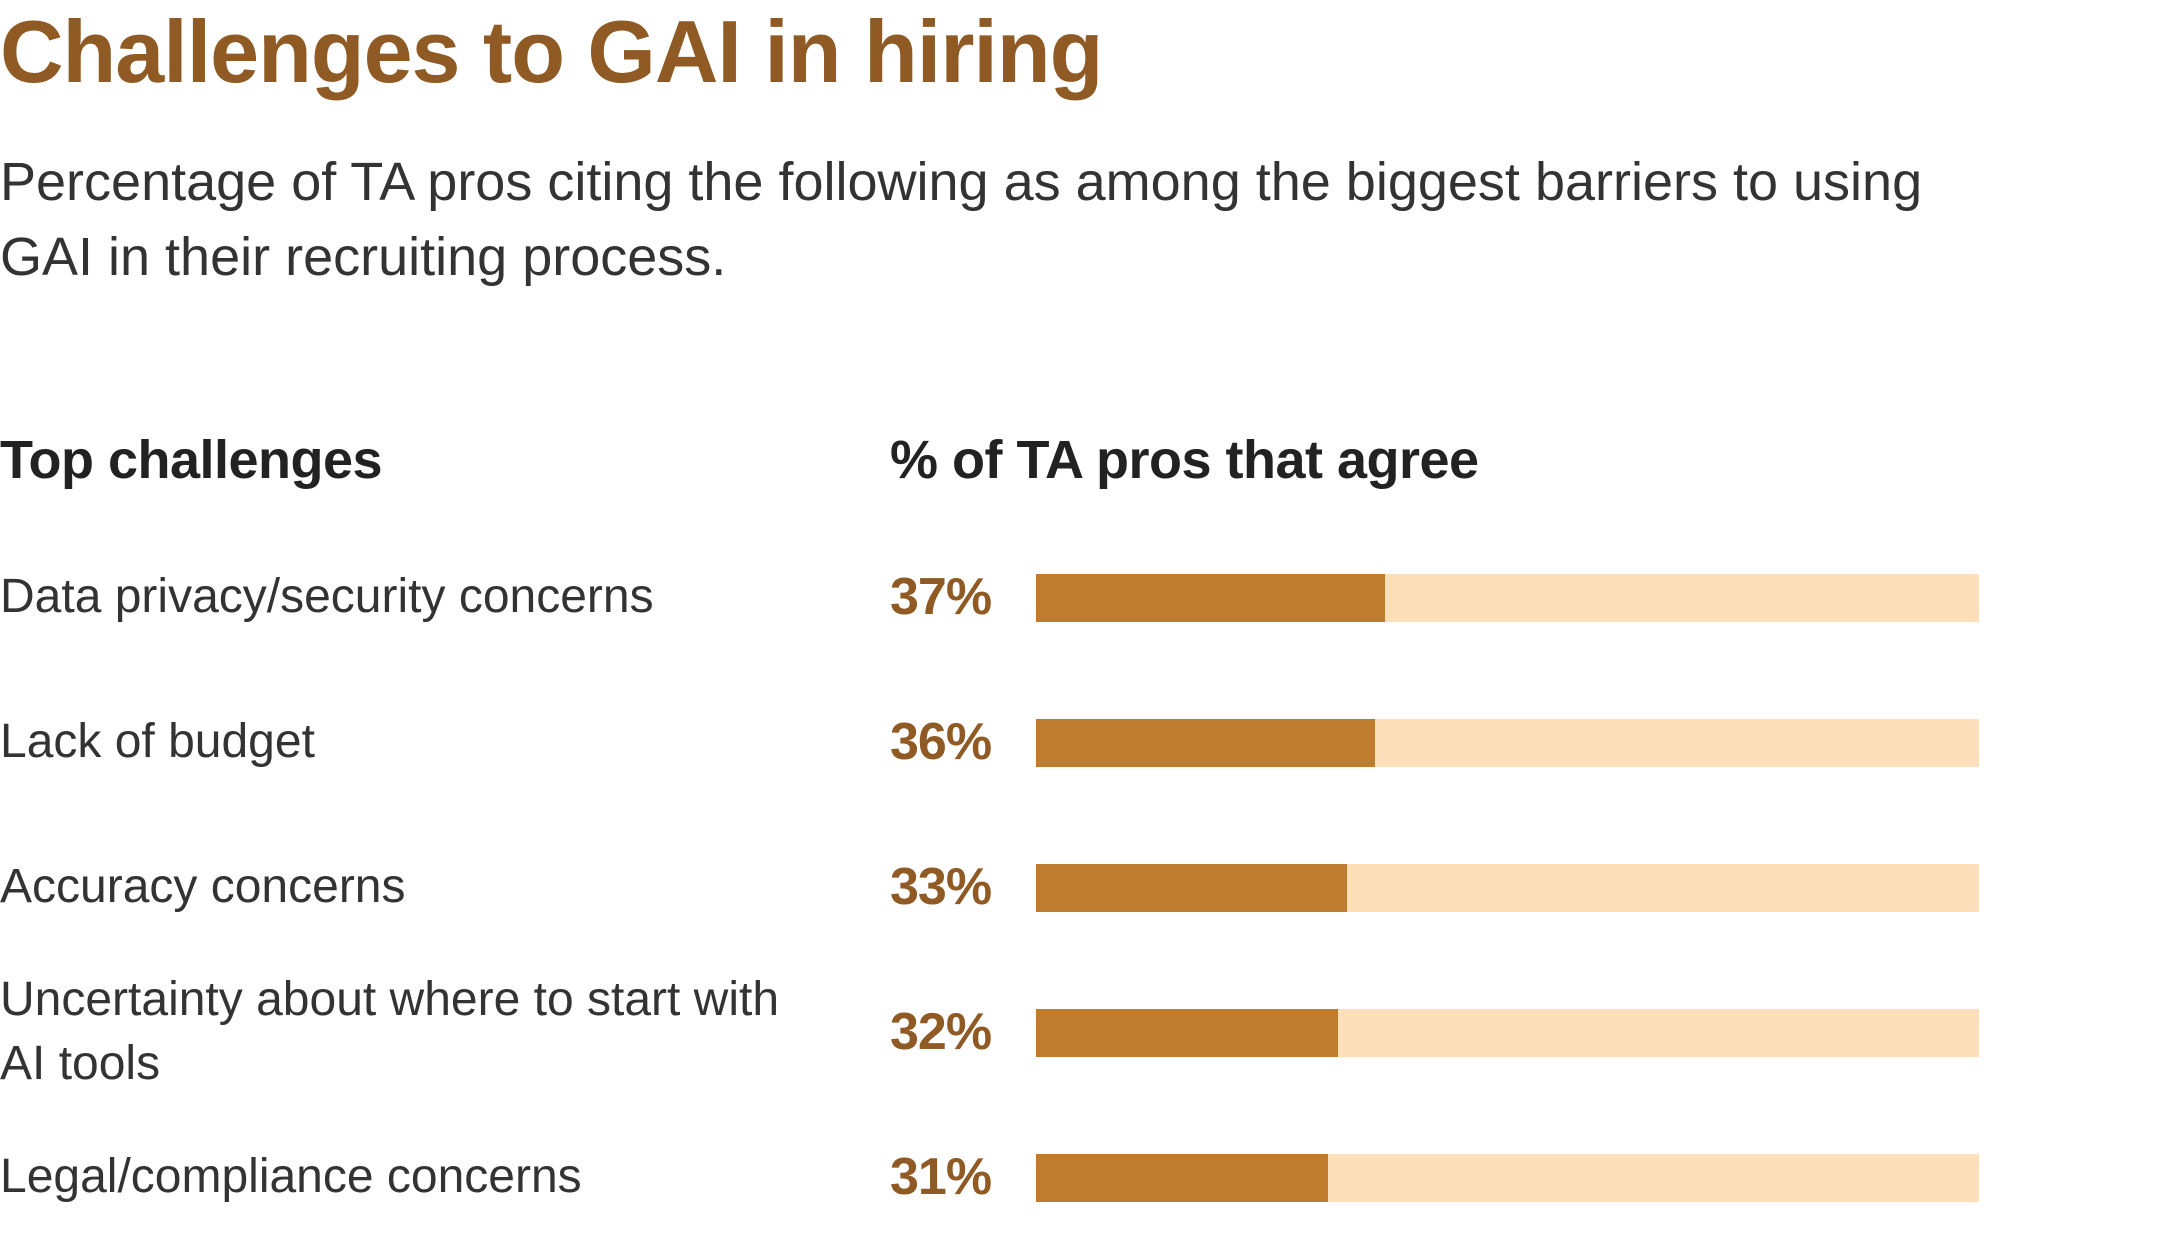 This screenshot has height=1249, width=2175. What do you see at coordinates (941, 597) in the screenshot?
I see `data-label: 37%` at bounding box center [941, 597].